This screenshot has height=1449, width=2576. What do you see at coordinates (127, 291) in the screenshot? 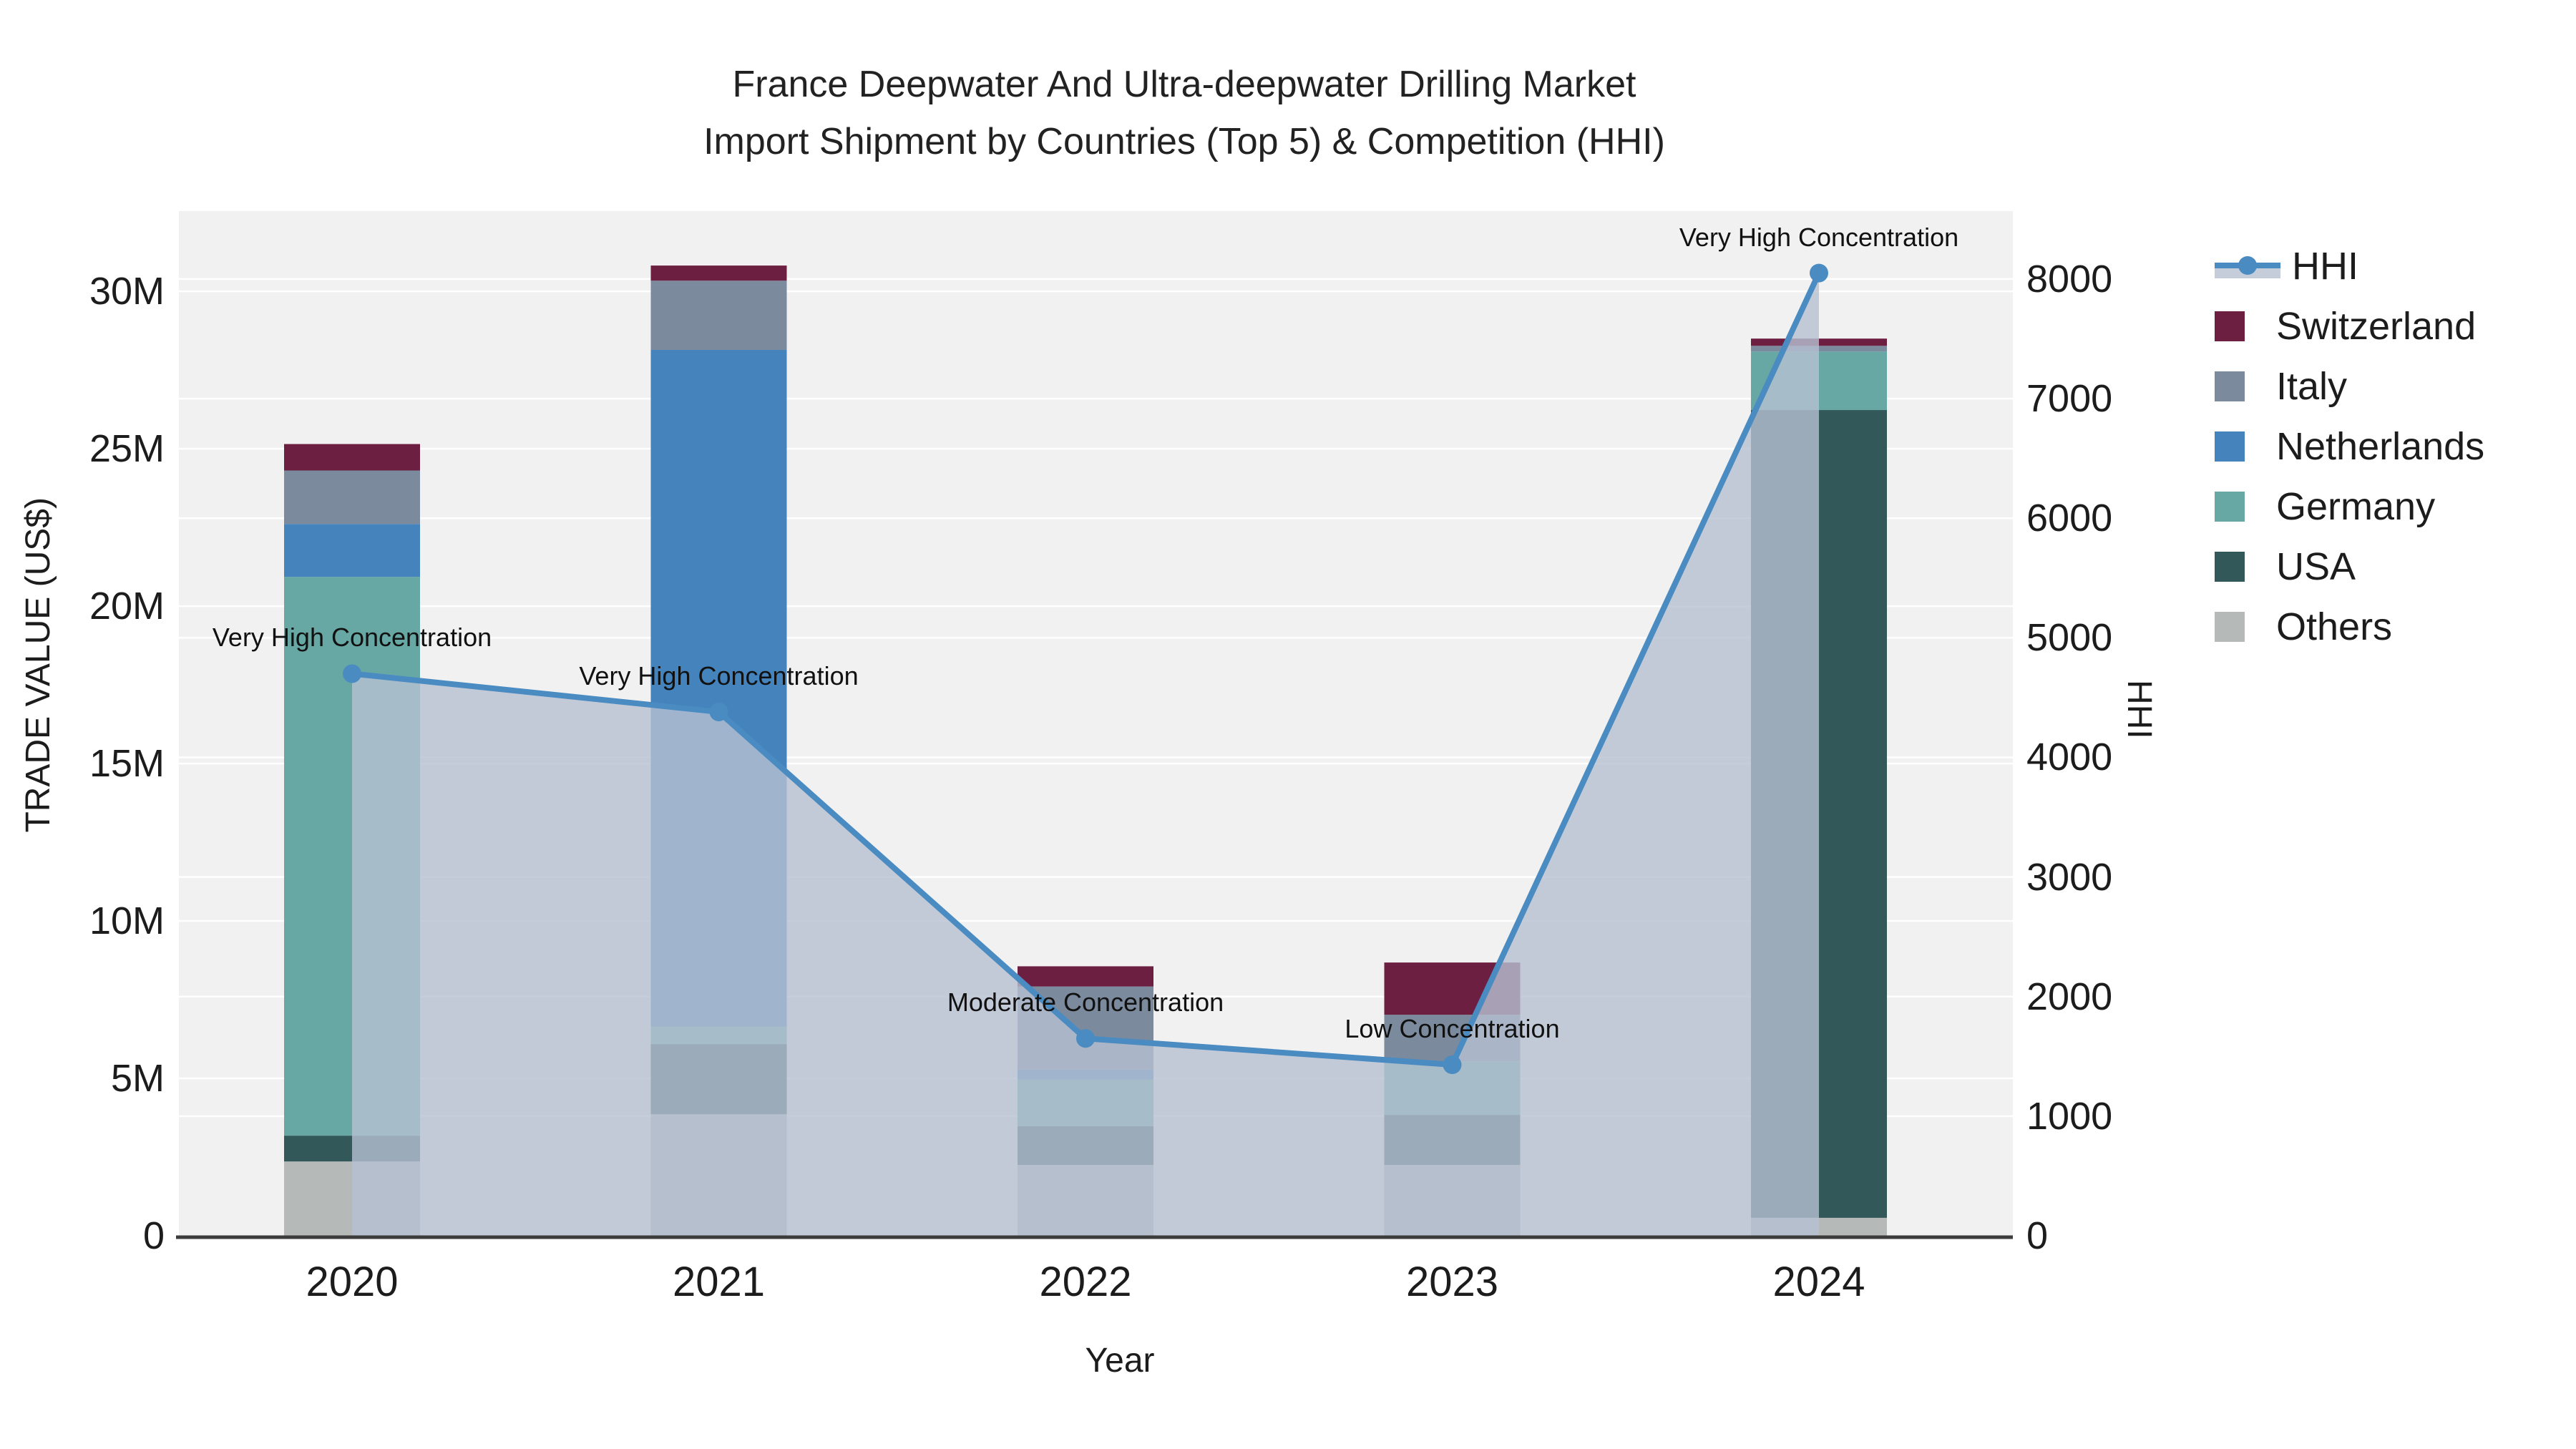
I see `y-left-tick-30M: 30M` at bounding box center [127, 291].